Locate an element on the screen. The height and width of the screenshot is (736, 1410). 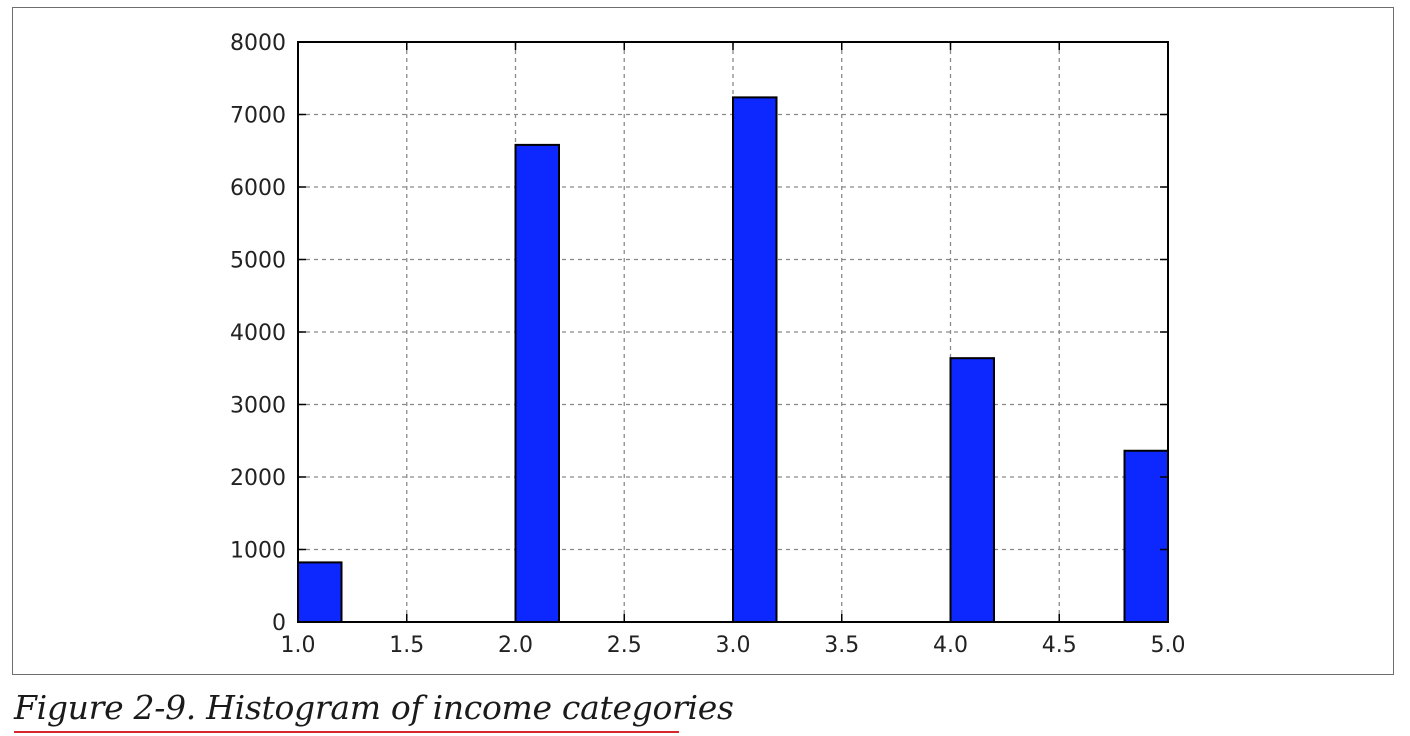
y-tick-label-8: 8000 is located at coordinates (258, 43).